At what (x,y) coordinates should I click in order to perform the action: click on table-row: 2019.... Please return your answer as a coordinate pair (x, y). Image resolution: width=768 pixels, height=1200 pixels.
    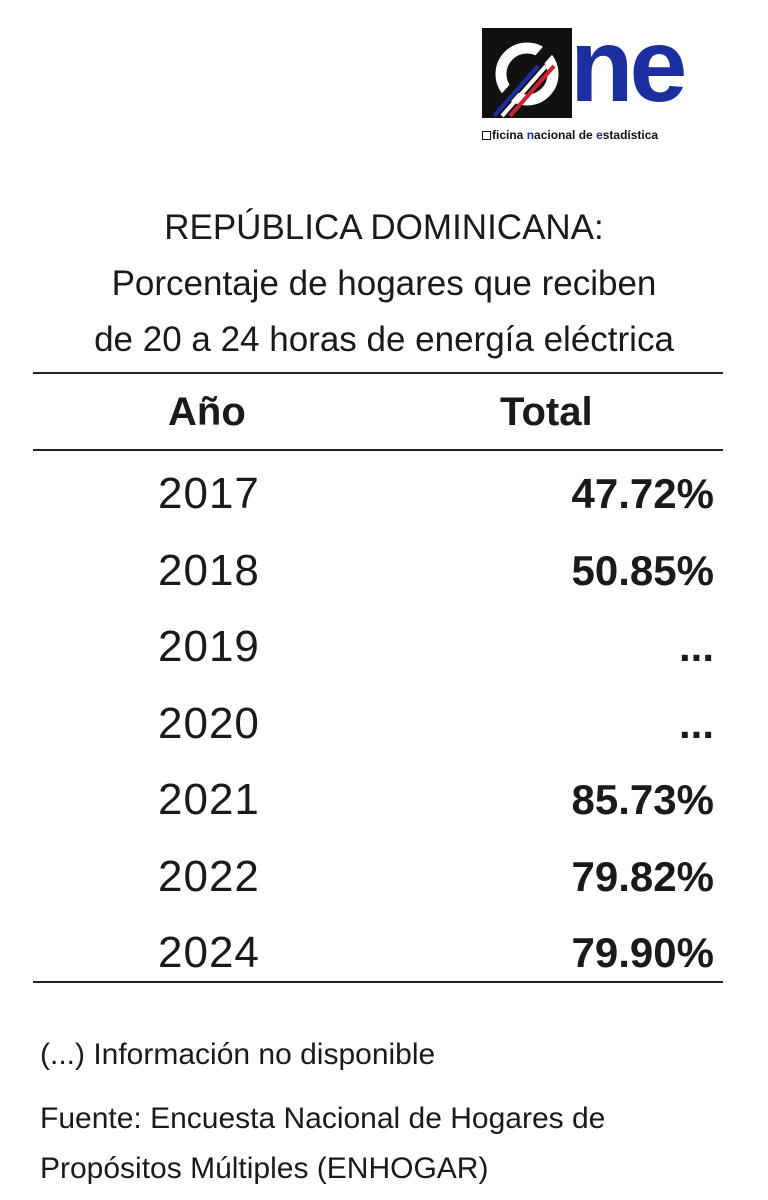
    Looking at the image, I should click on (384, 647).